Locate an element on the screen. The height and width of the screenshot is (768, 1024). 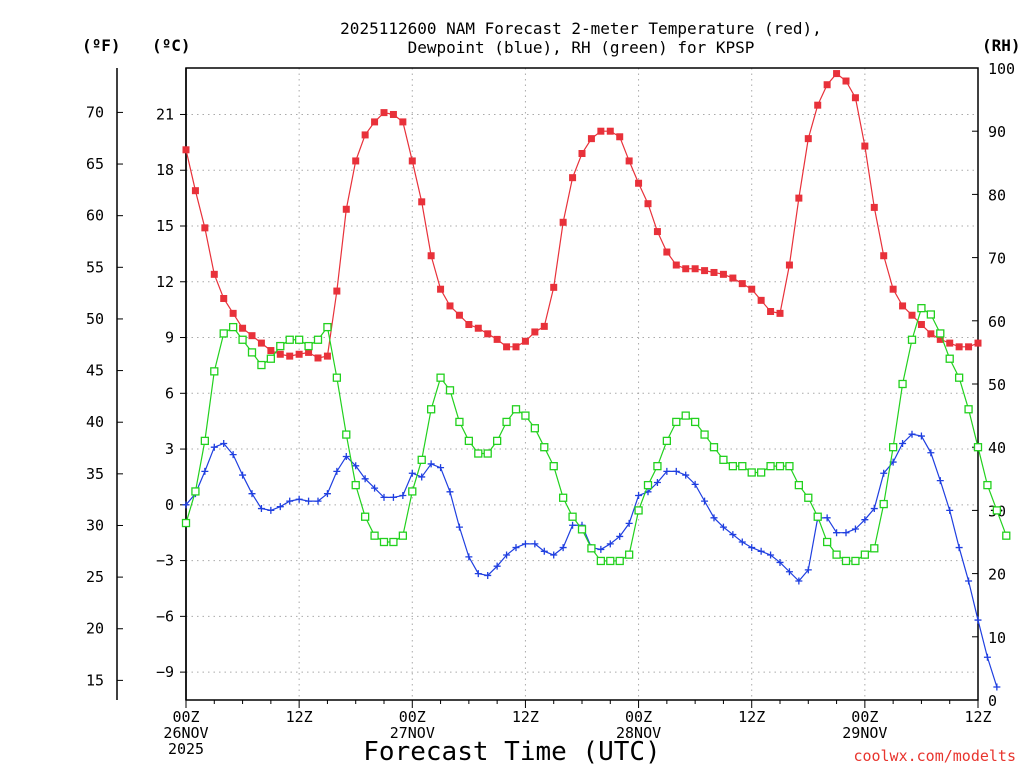
time-tick-label-4-0: 00Z is located at coordinates (638, 717).